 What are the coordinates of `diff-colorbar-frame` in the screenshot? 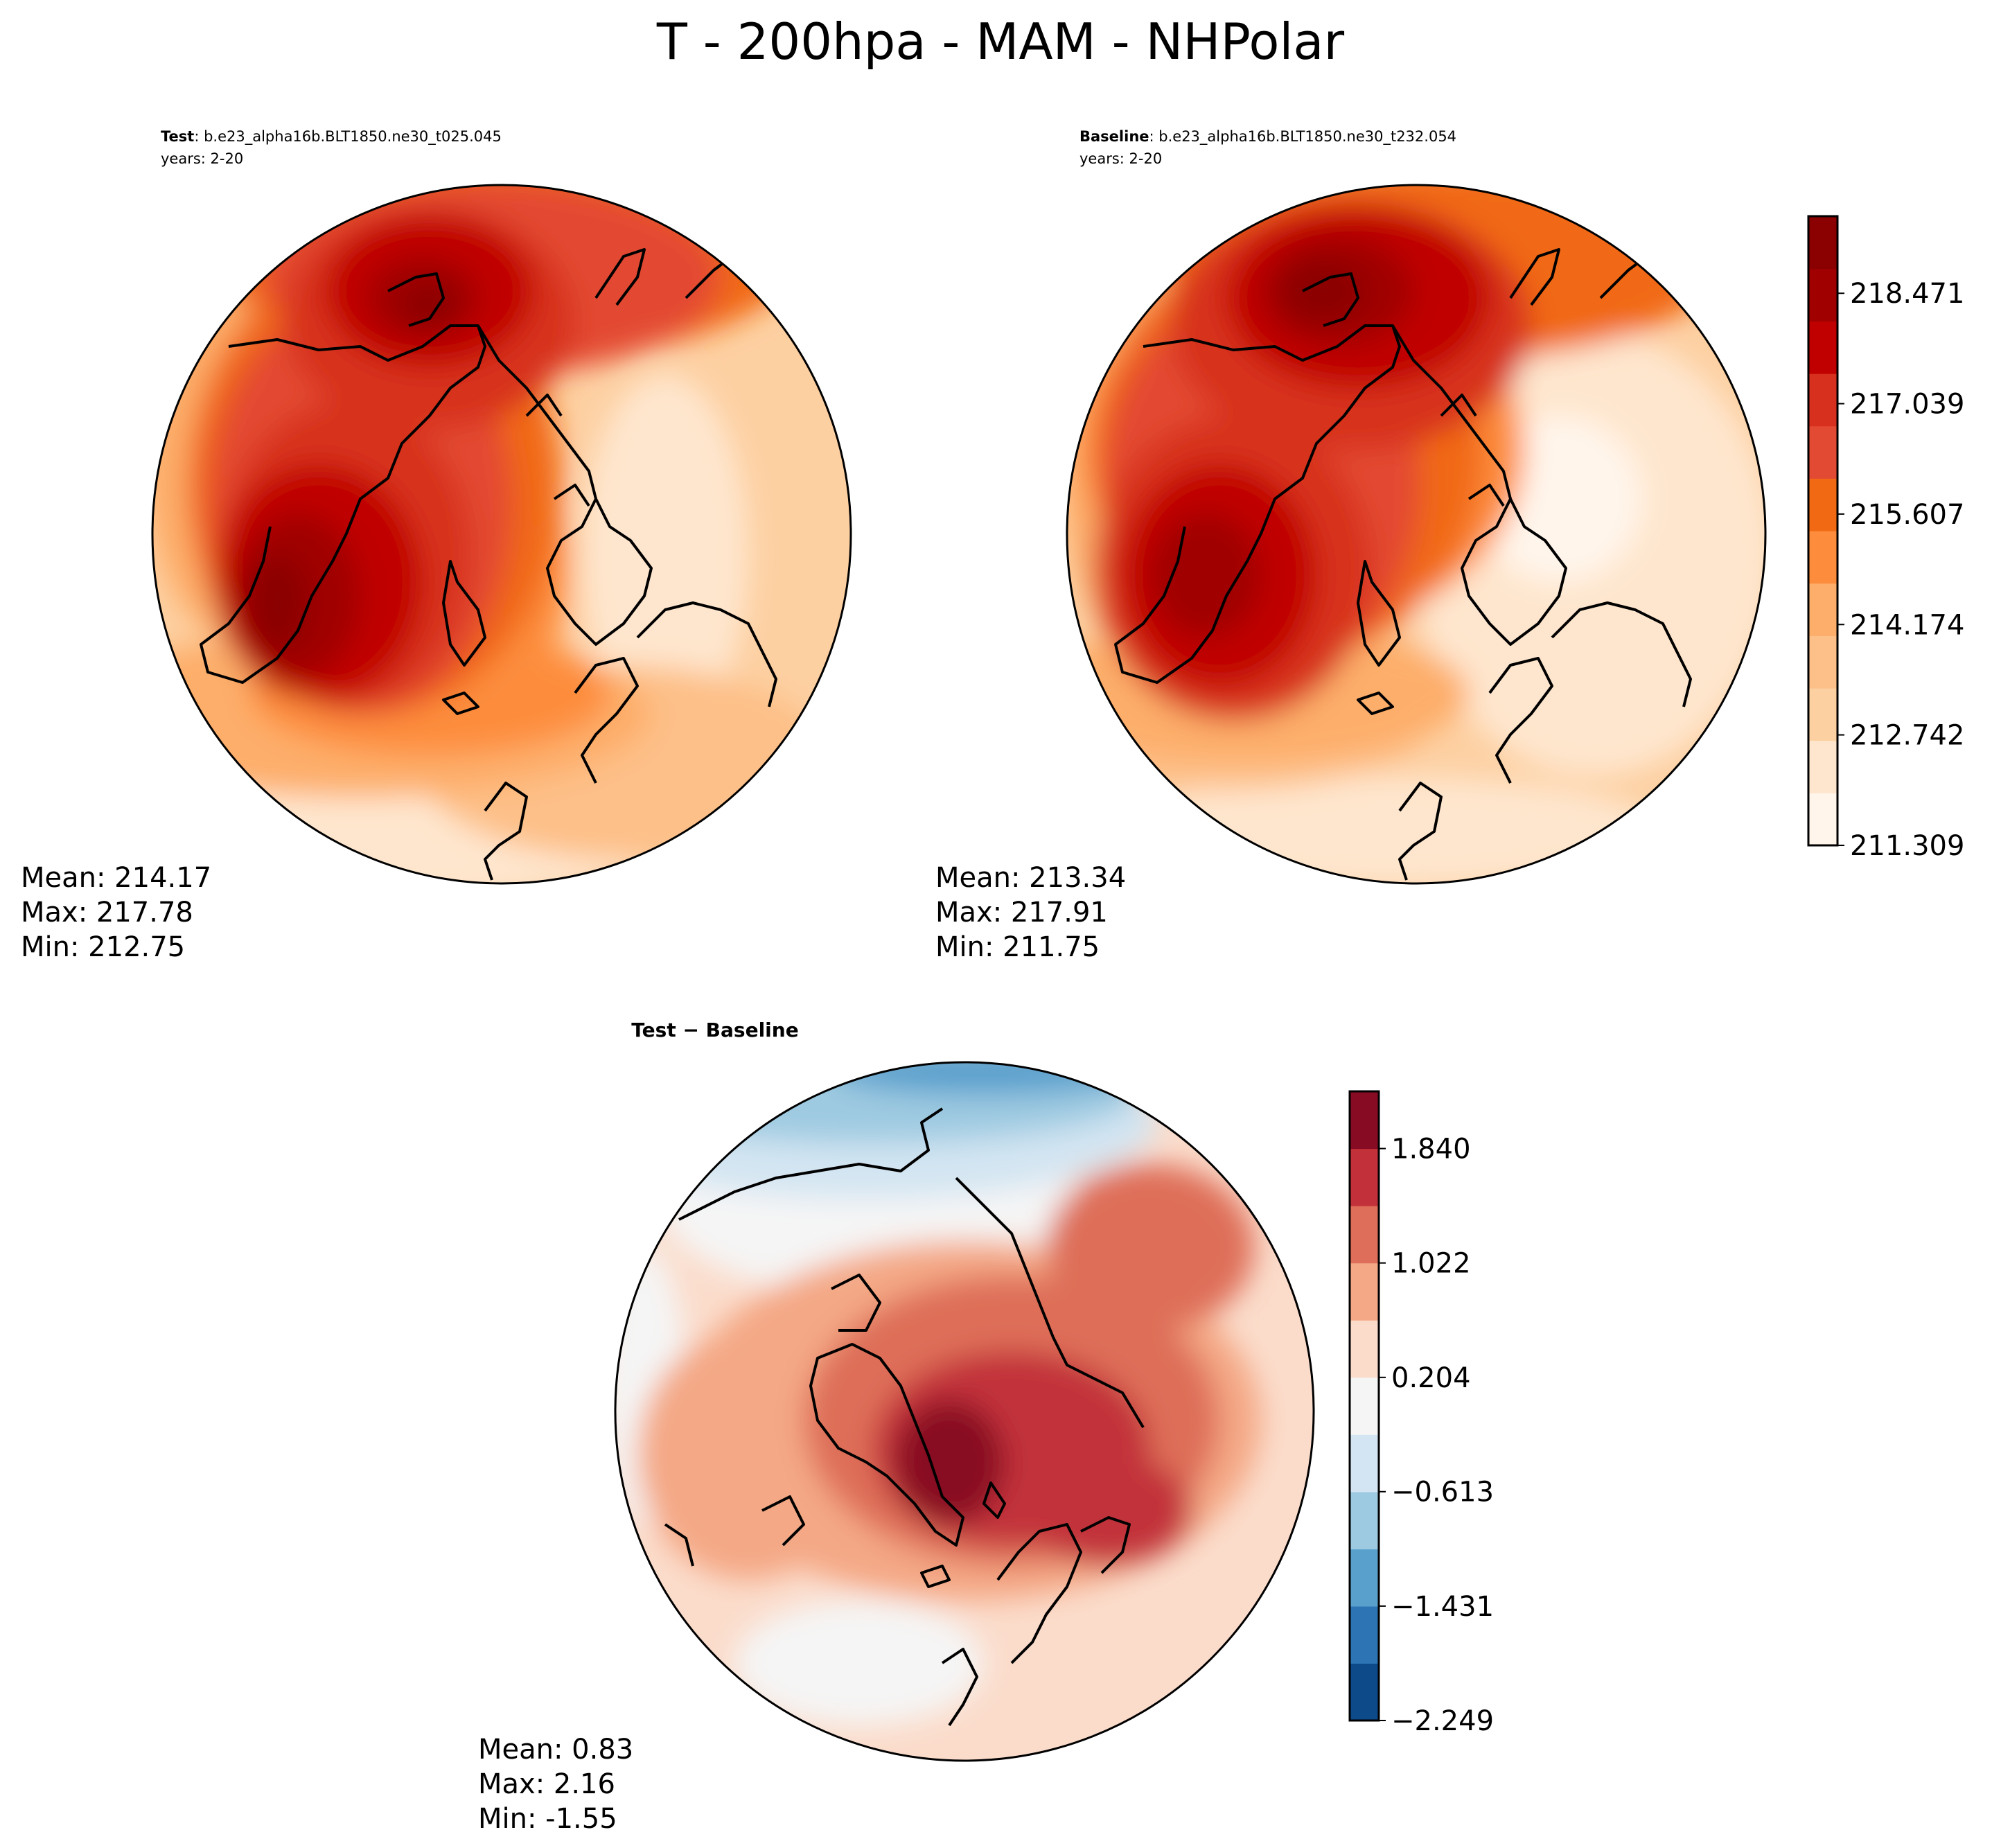 It's located at (1364, 1406).